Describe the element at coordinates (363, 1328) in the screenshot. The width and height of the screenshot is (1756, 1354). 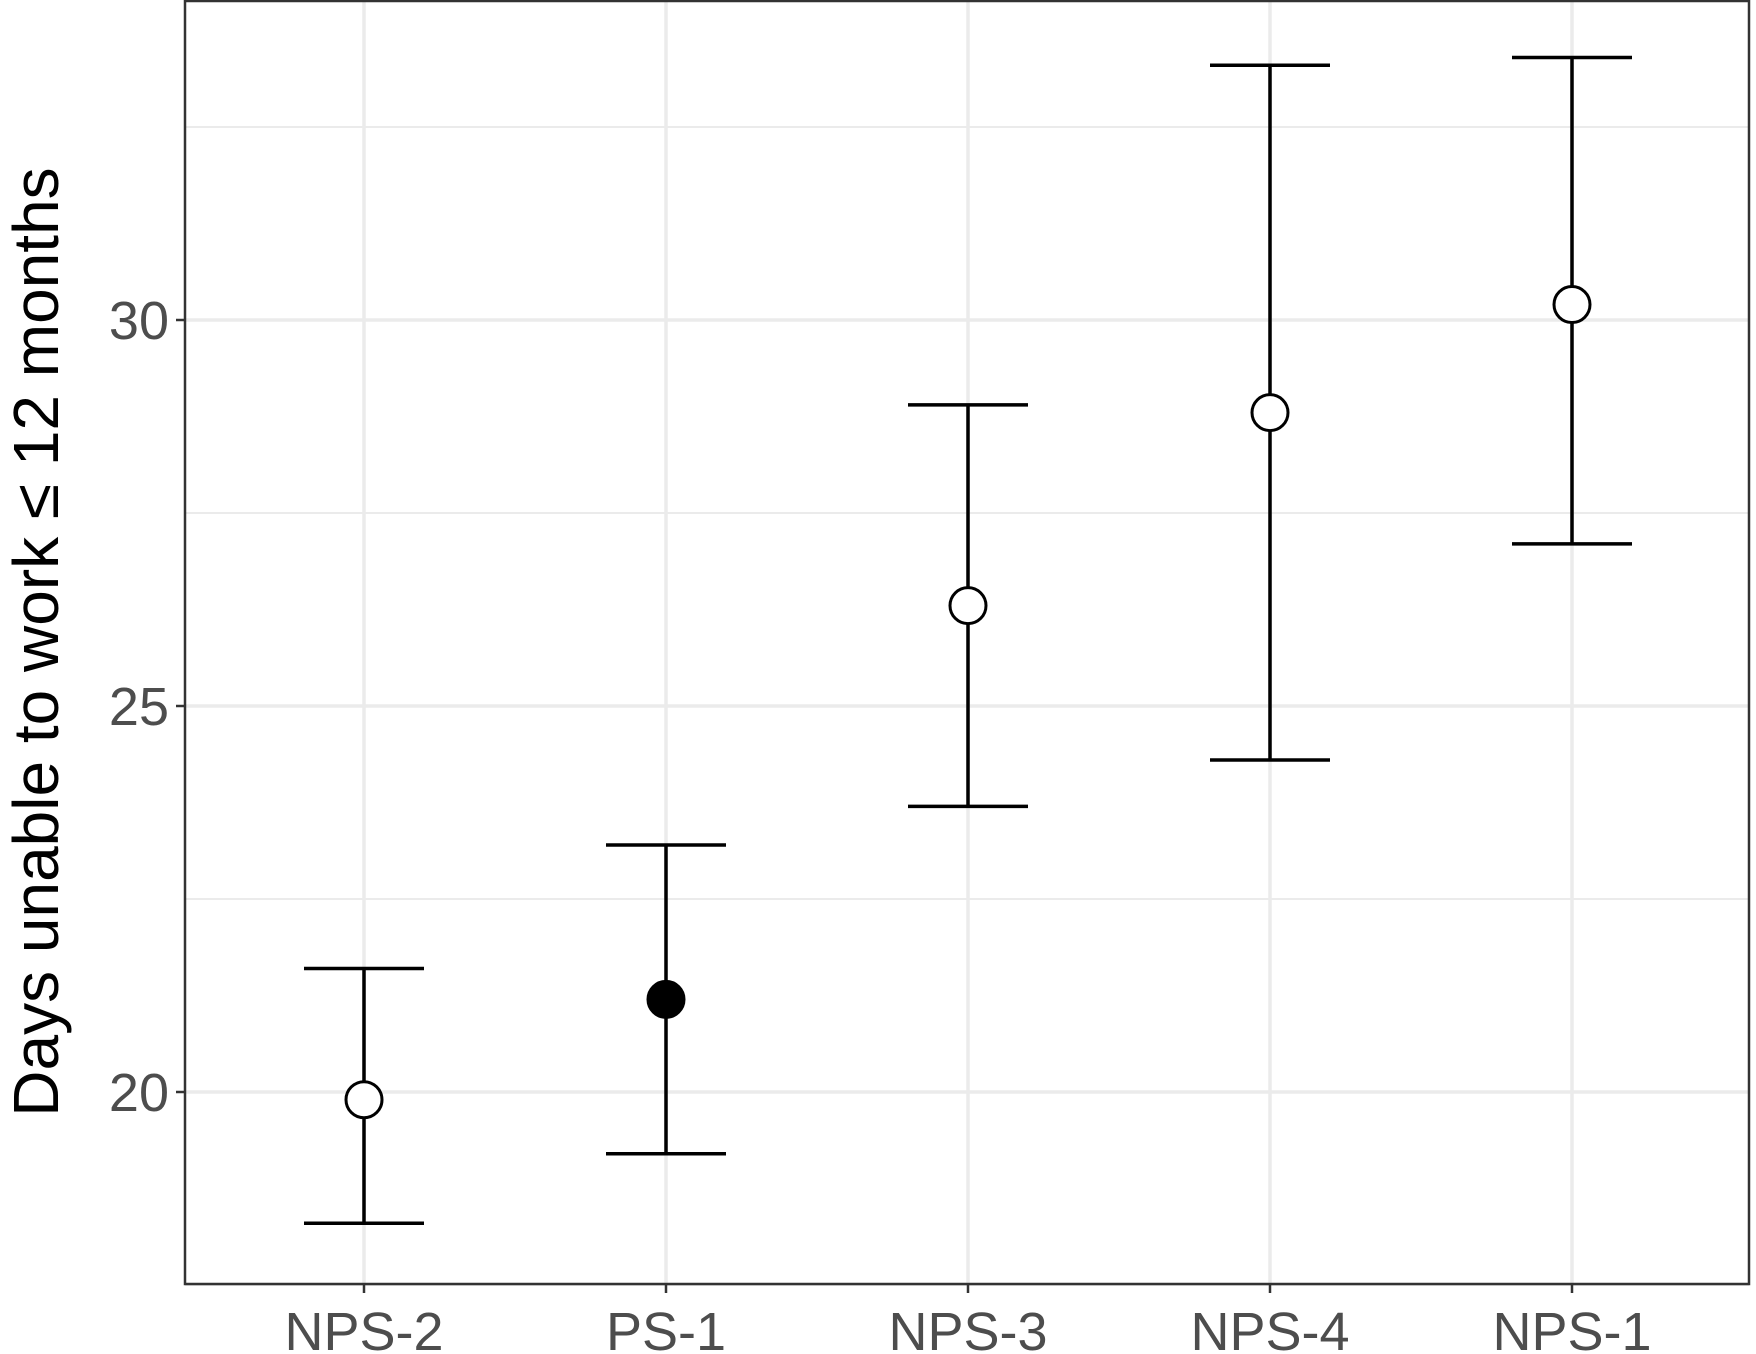
I see `x-tick-label: NPS-2` at that location.